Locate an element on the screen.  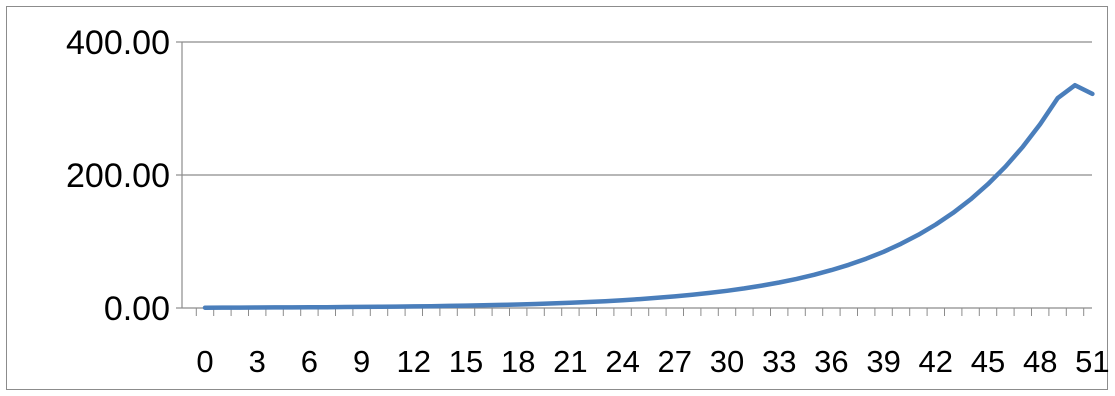
x-axis-tick-label: 42 is located at coordinates (936, 361).